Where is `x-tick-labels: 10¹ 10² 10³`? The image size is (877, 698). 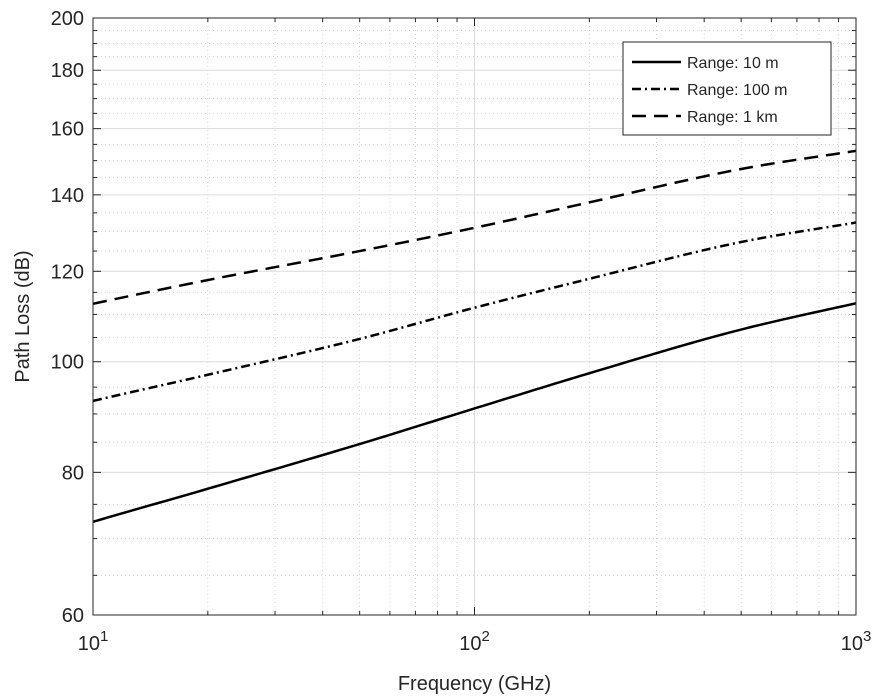
x-tick-labels: 10¹ 10² 10³ is located at coordinates (475, 641).